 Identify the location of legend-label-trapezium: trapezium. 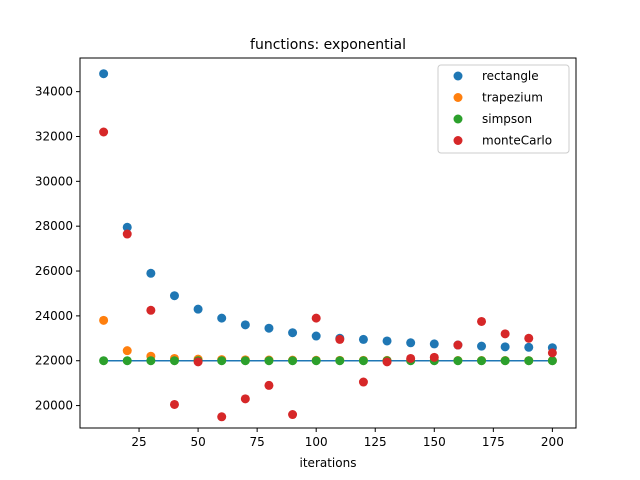
(512, 98).